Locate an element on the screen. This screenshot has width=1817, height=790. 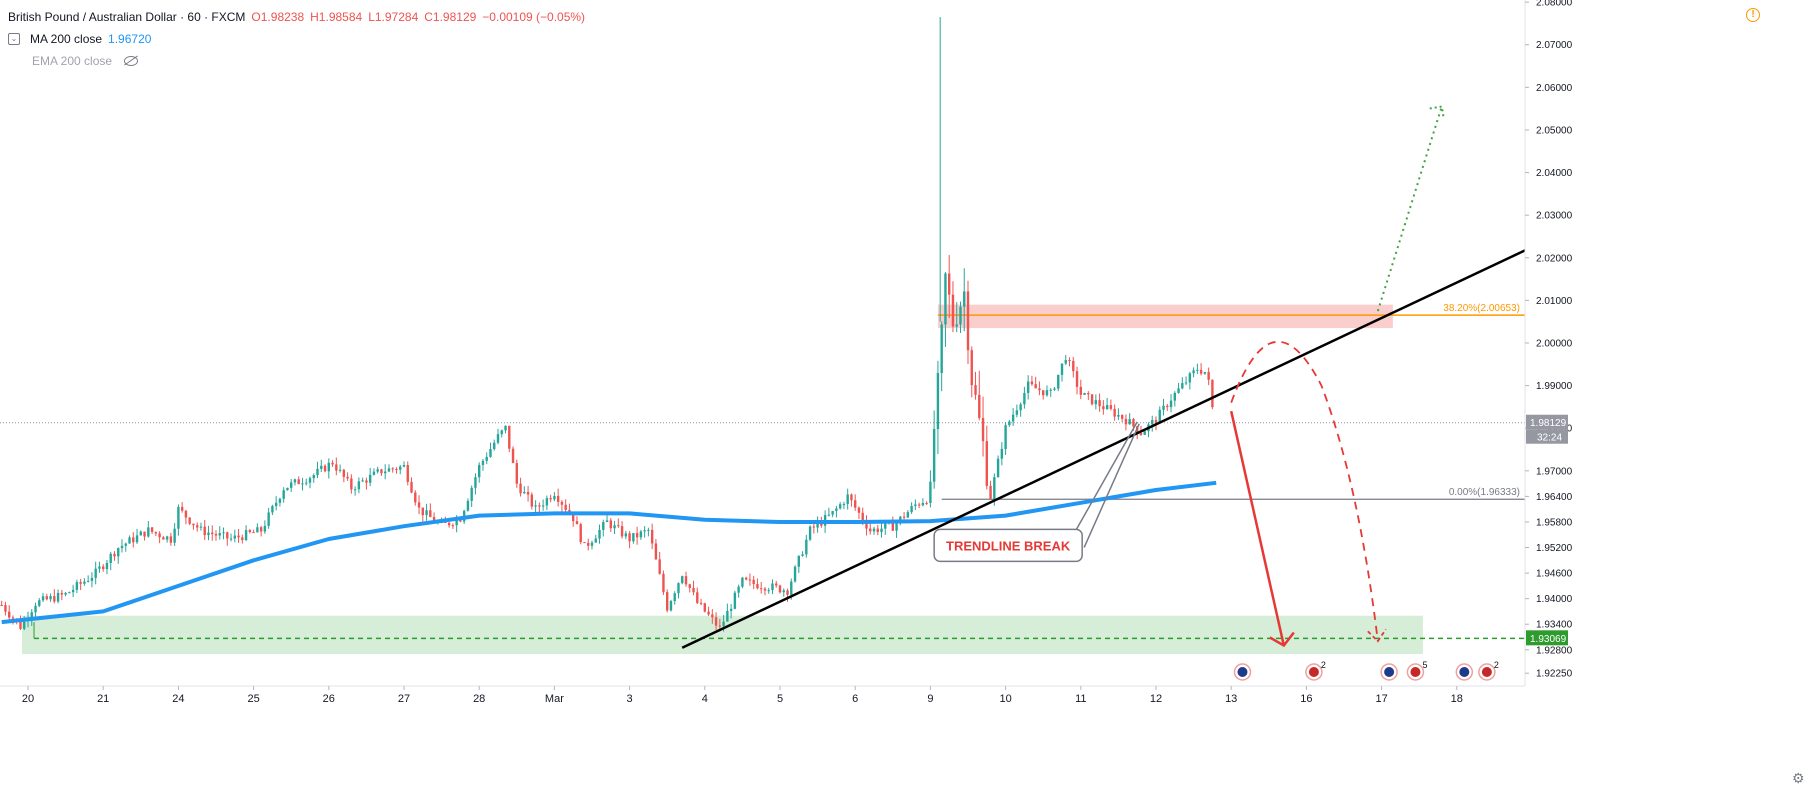
gear-icon: ⚙ is located at coordinates (1798, 778).